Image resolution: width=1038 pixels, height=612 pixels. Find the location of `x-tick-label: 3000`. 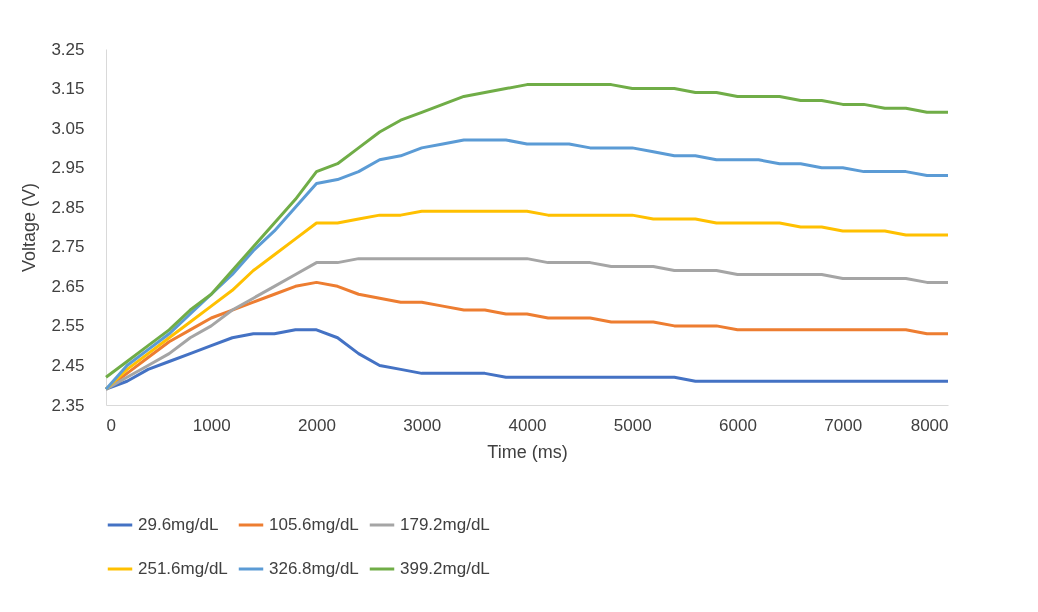

x-tick-label: 3000 is located at coordinates (422, 425).